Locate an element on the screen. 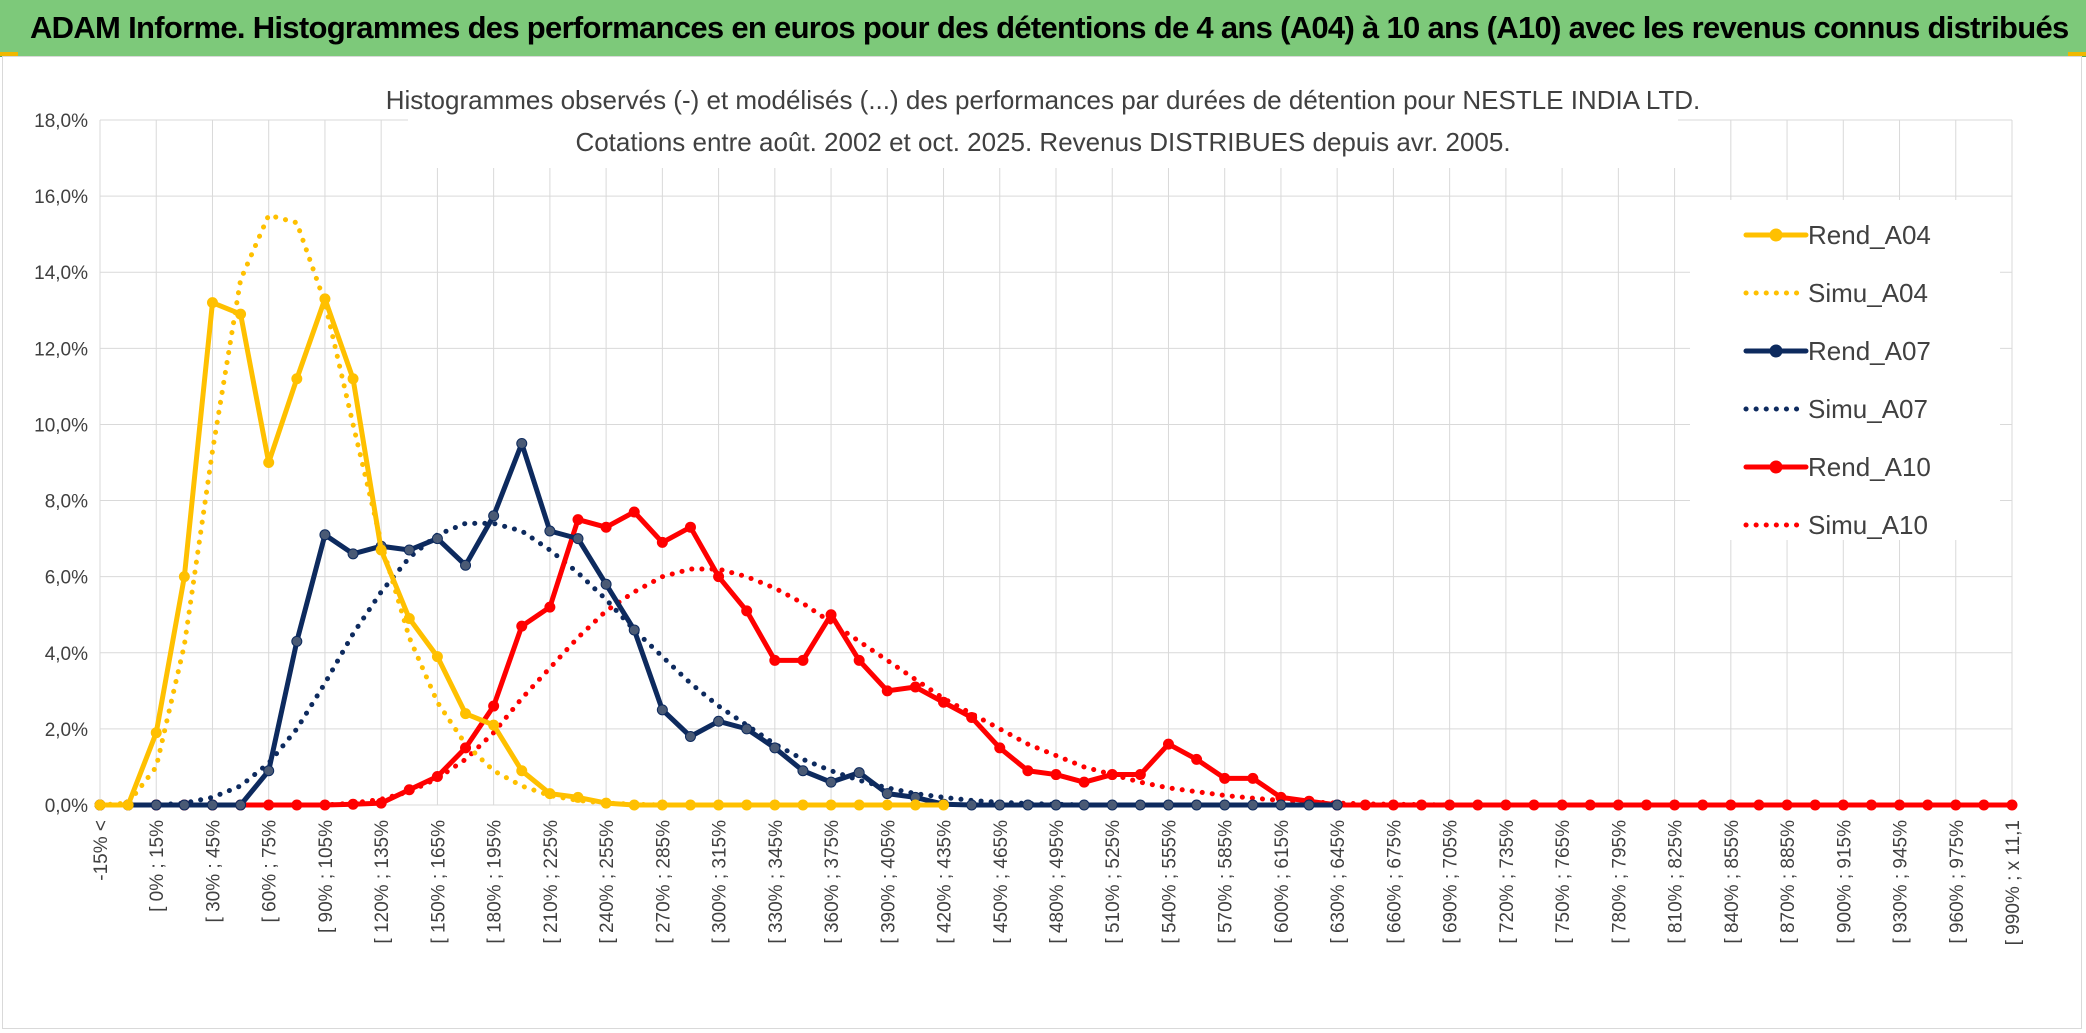 The width and height of the screenshot is (2086, 1033). x-tick-label: [ 210% ; 225% is located at coordinates (551, 882).